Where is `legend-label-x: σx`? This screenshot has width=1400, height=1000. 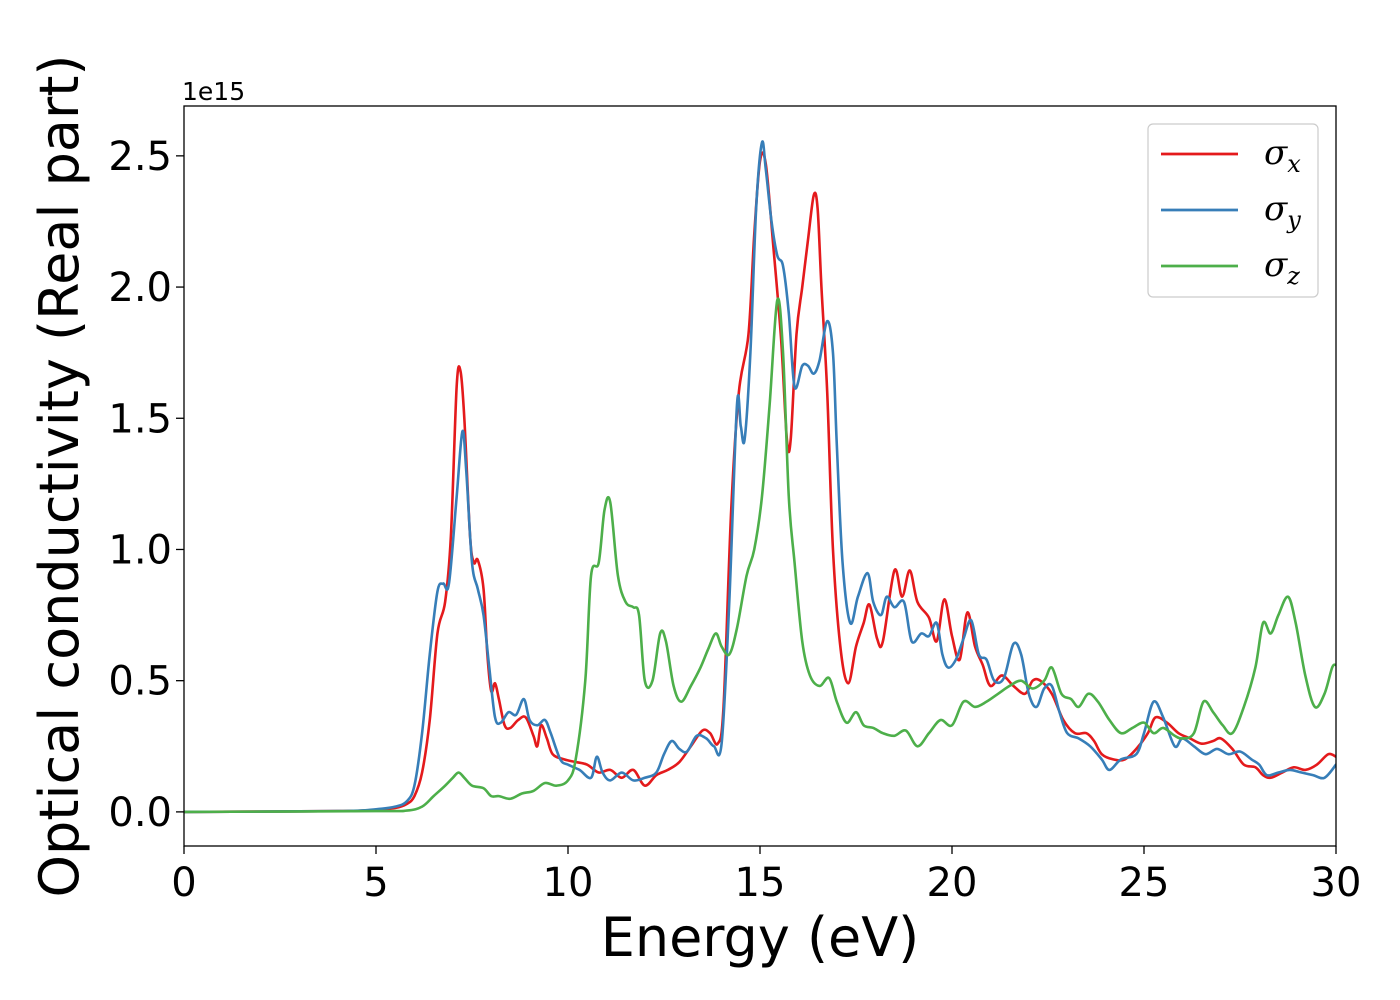
legend-label-x: σx is located at coordinates (1282, 155).